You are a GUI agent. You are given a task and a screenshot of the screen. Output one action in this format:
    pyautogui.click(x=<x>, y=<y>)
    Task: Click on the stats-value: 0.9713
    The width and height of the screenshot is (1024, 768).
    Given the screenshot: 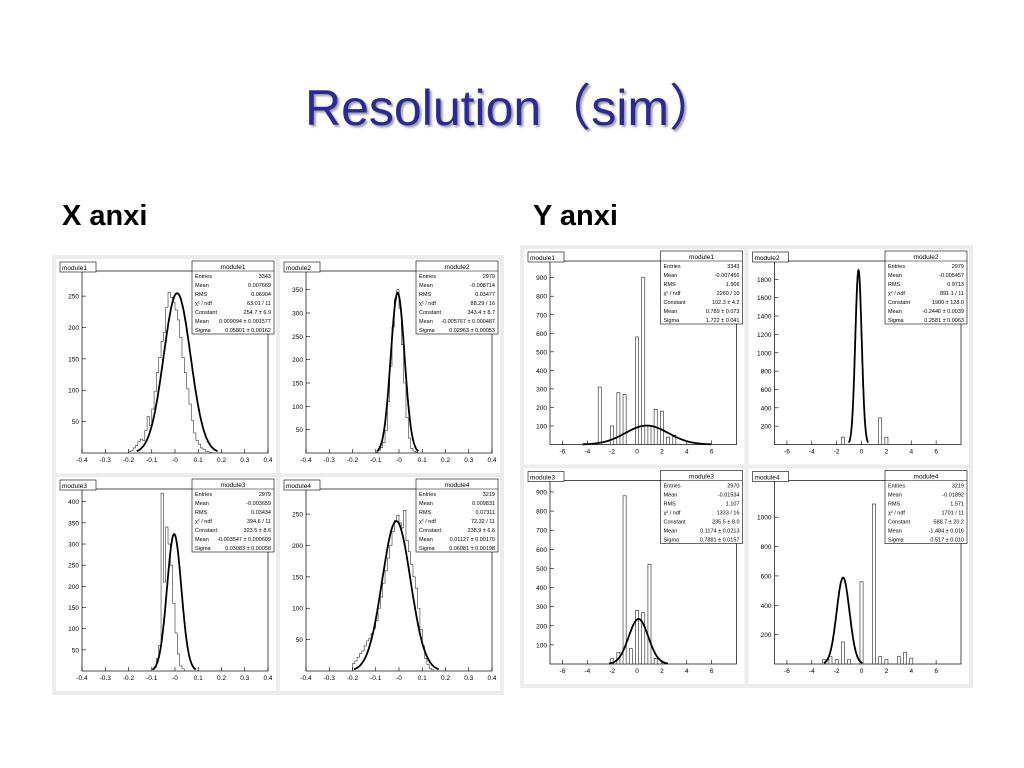 What is the action you would take?
    pyautogui.click(x=955, y=285)
    